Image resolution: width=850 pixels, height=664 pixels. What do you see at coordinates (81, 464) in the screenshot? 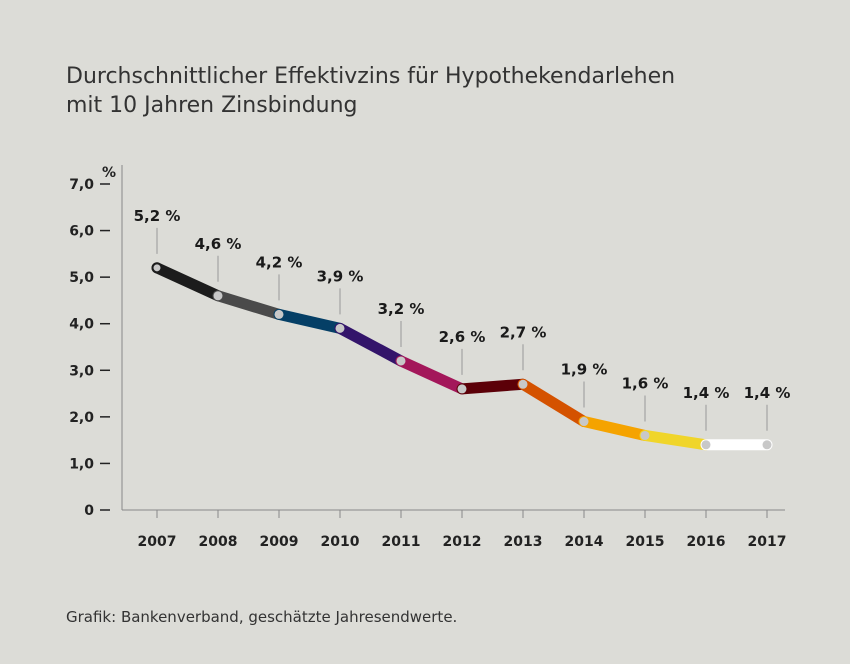
I see `y-tick-label: 1,0` at bounding box center [81, 464].